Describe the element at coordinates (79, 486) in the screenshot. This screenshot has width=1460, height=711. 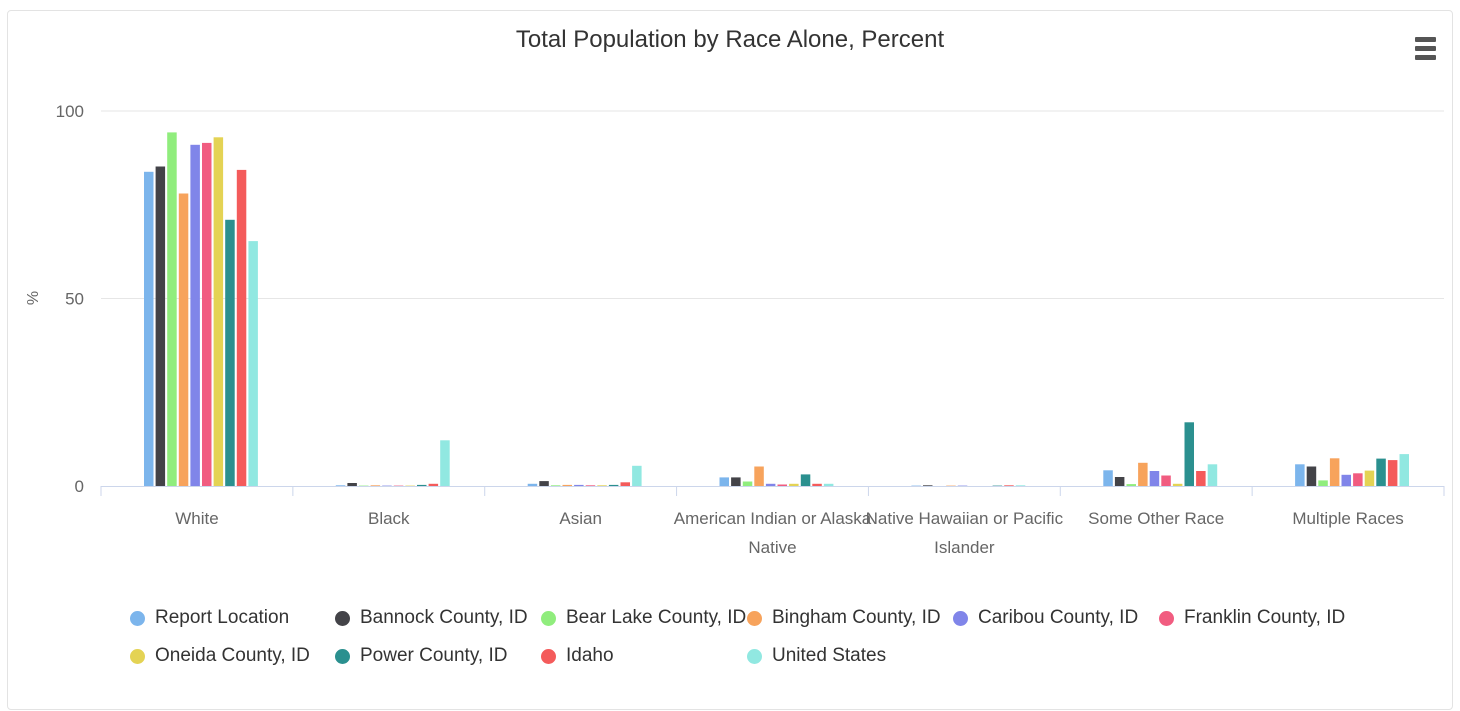
I see `y-tick-label: 0` at that location.